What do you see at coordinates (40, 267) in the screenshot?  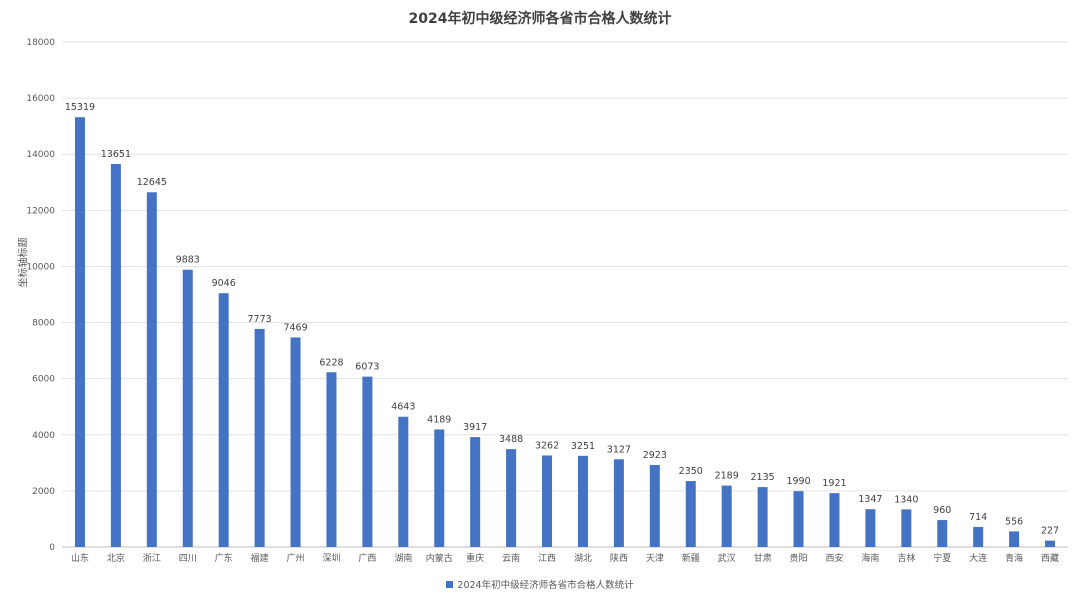 I see `y-tick-label: 10000` at bounding box center [40, 267].